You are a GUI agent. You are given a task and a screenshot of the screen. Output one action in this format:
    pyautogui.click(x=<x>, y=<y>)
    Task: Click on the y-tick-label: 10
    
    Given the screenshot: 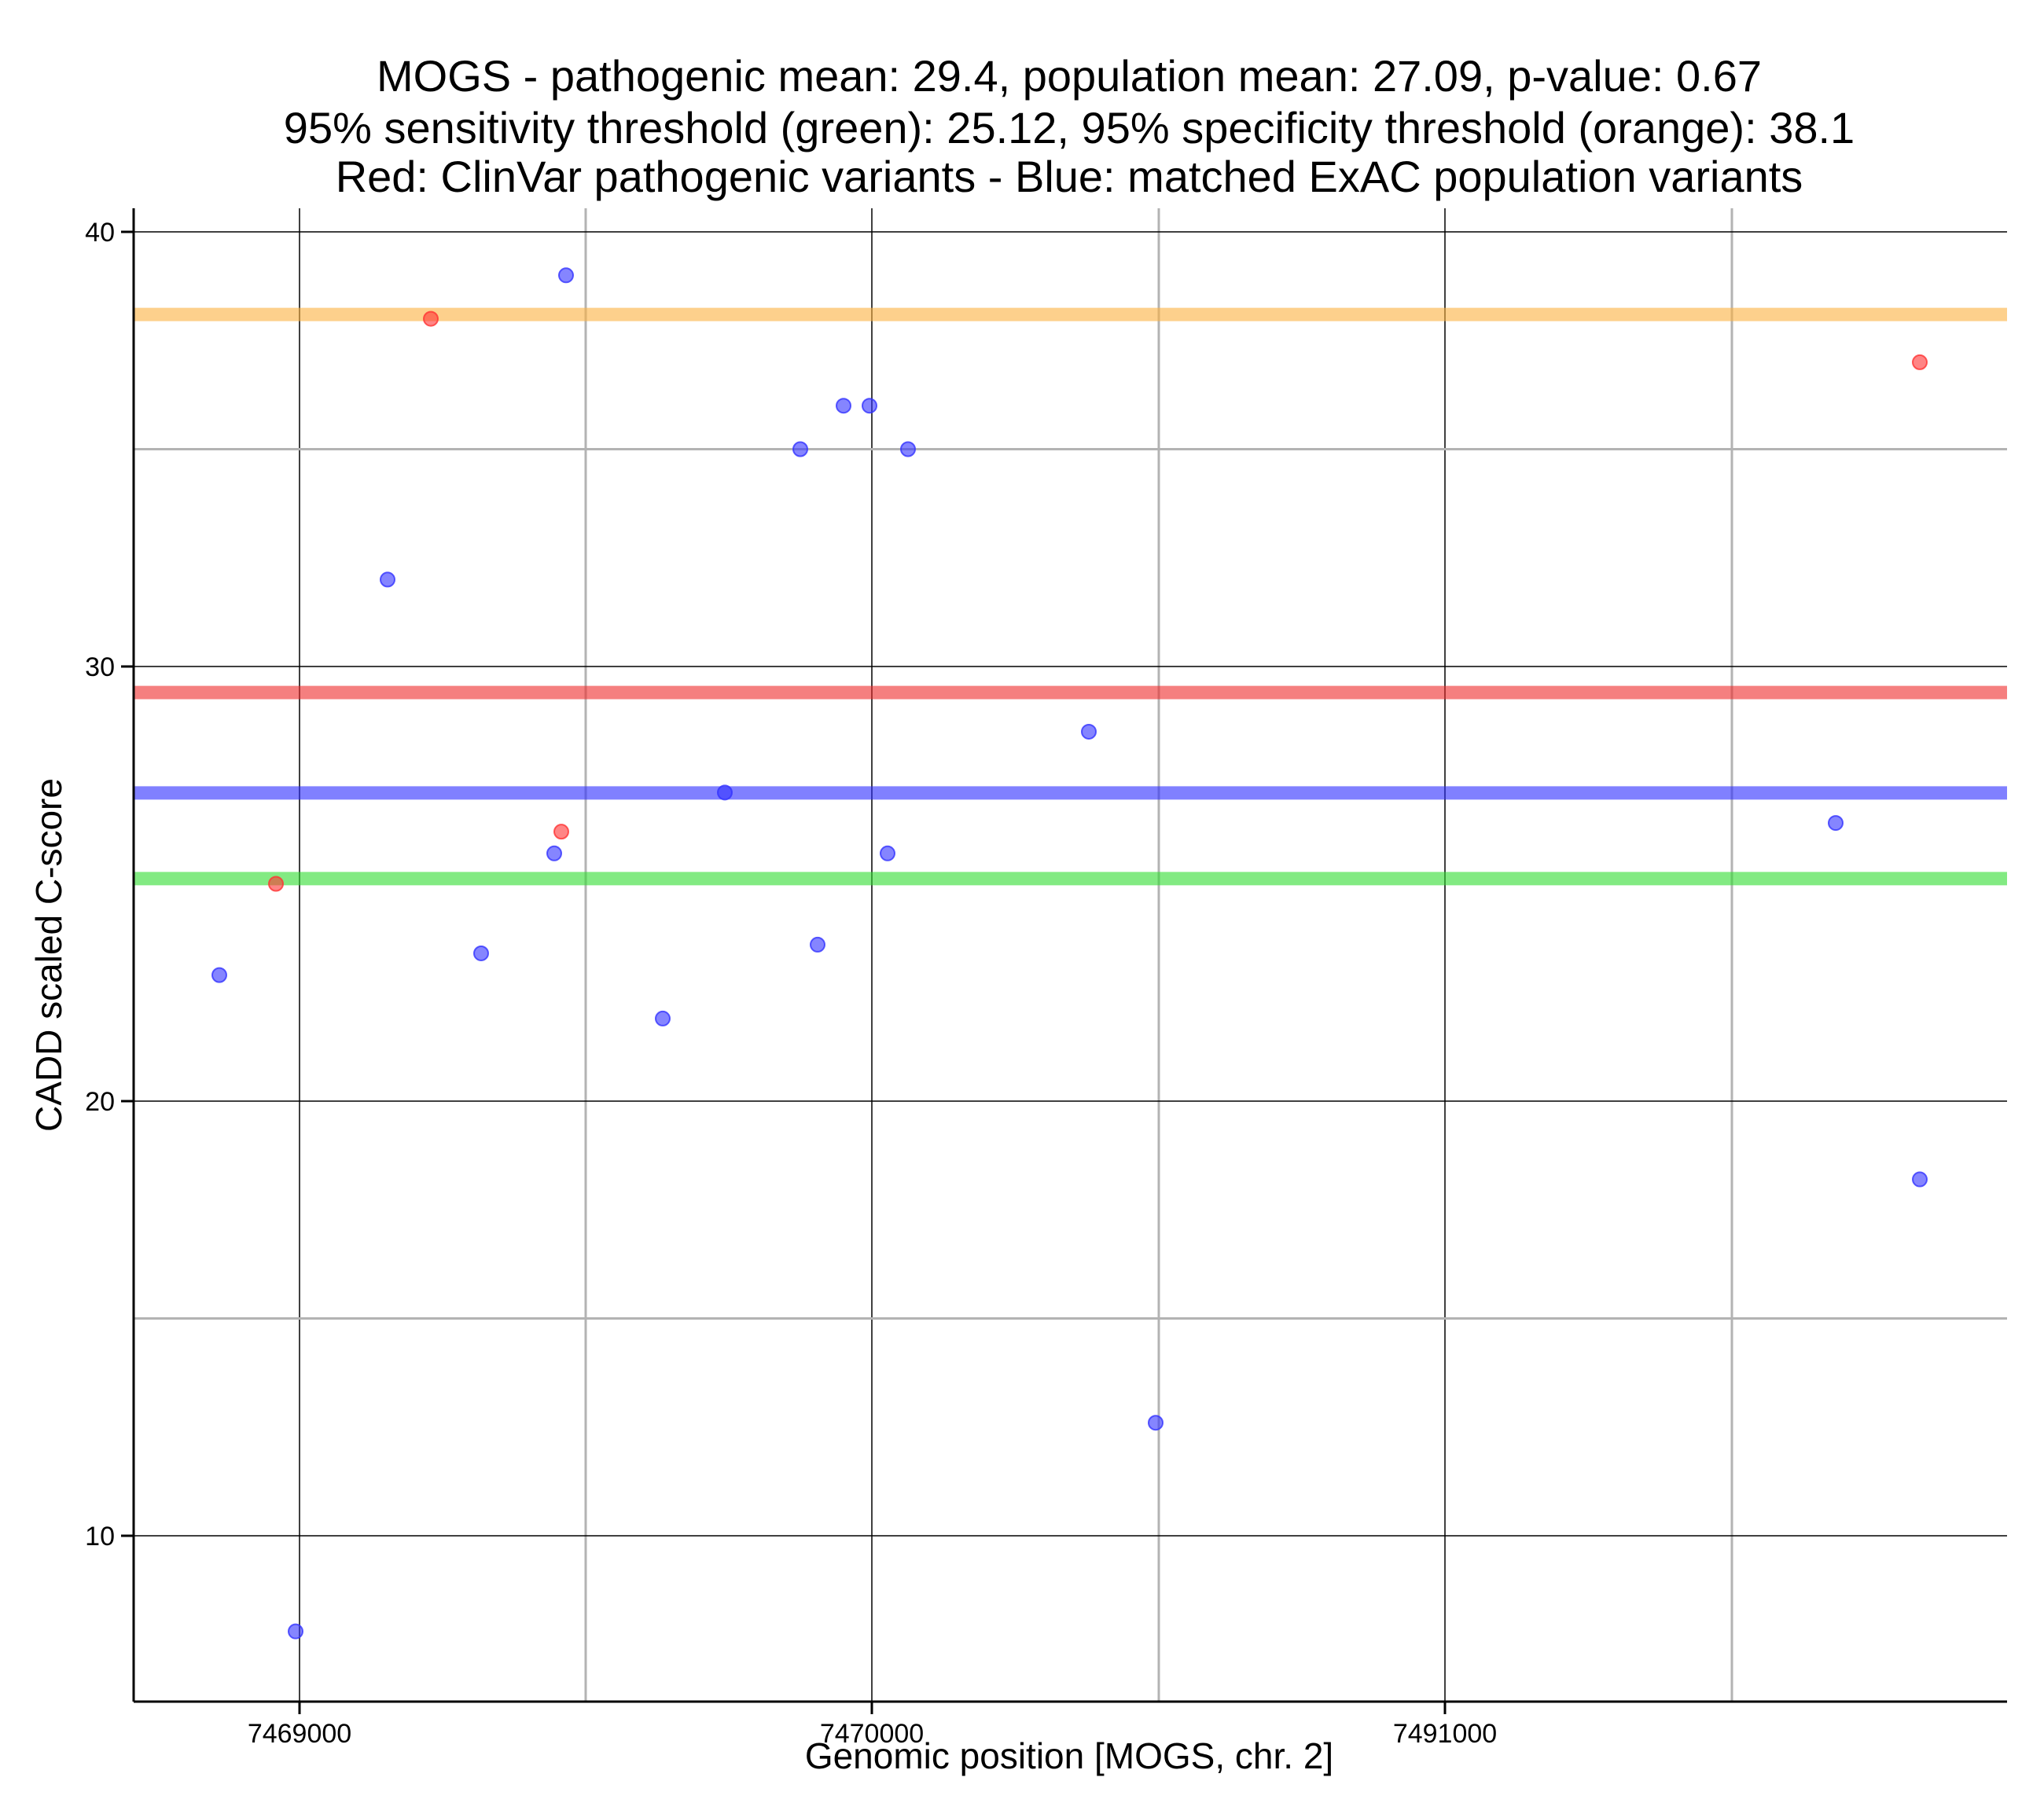 What is the action you would take?
    pyautogui.click(x=100, y=1536)
    